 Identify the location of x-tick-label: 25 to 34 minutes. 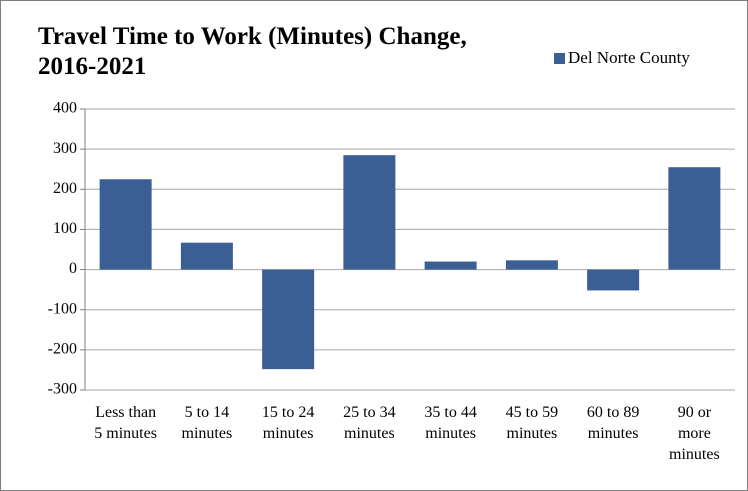
(369, 423).